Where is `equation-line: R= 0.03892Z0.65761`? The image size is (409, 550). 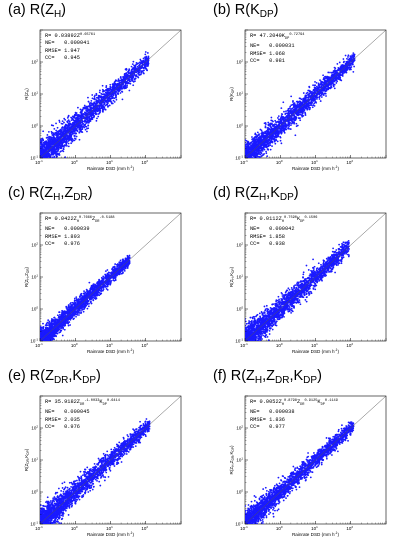 equation-line: R= 0.03892Z0.65761 is located at coordinates (70, 36).